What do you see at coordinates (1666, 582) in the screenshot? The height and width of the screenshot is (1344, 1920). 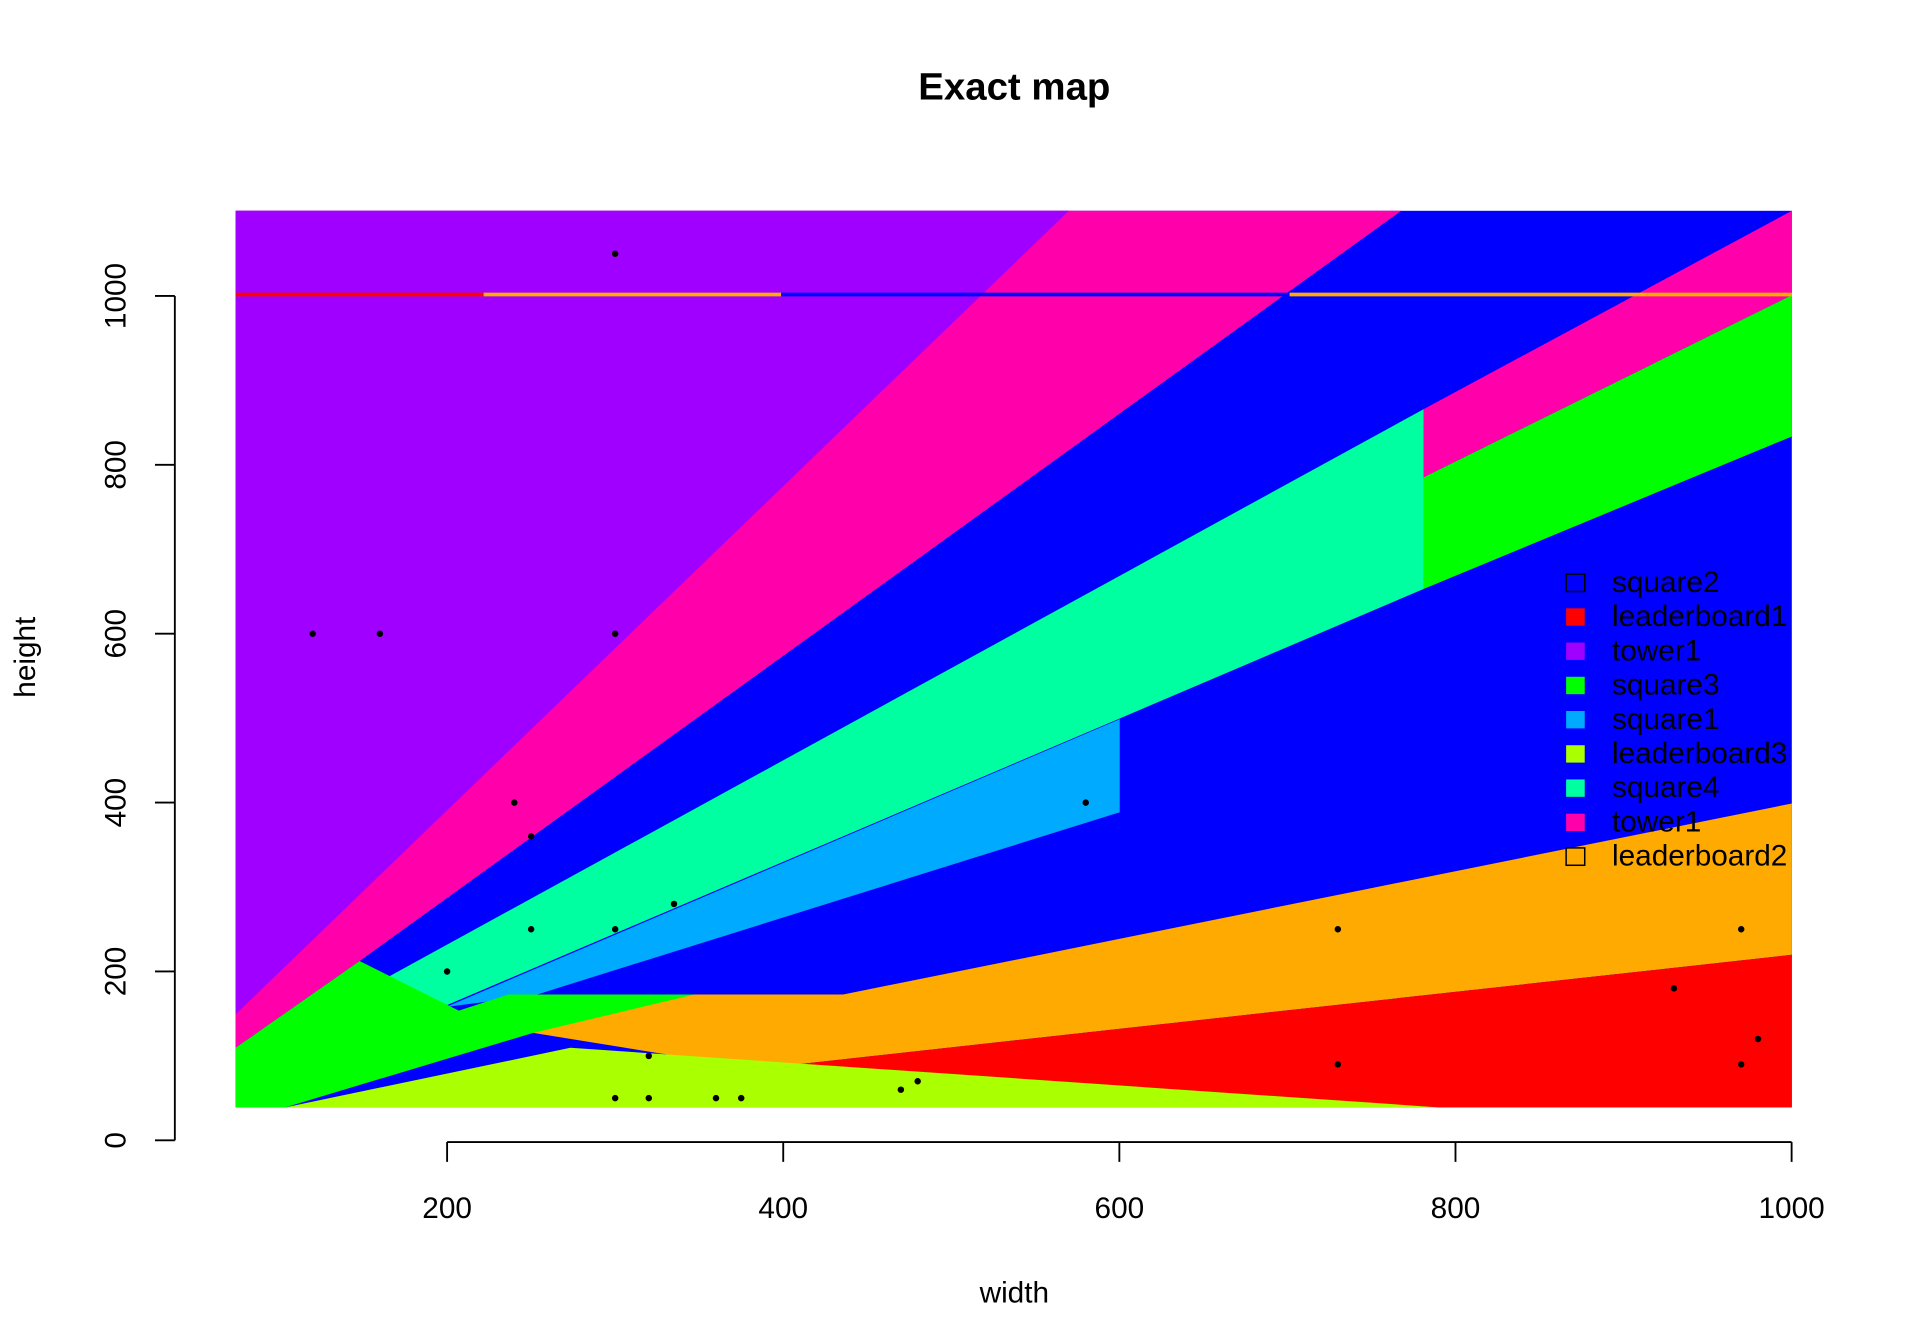 I see `legend-label: square2` at bounding box center [1666, 582].